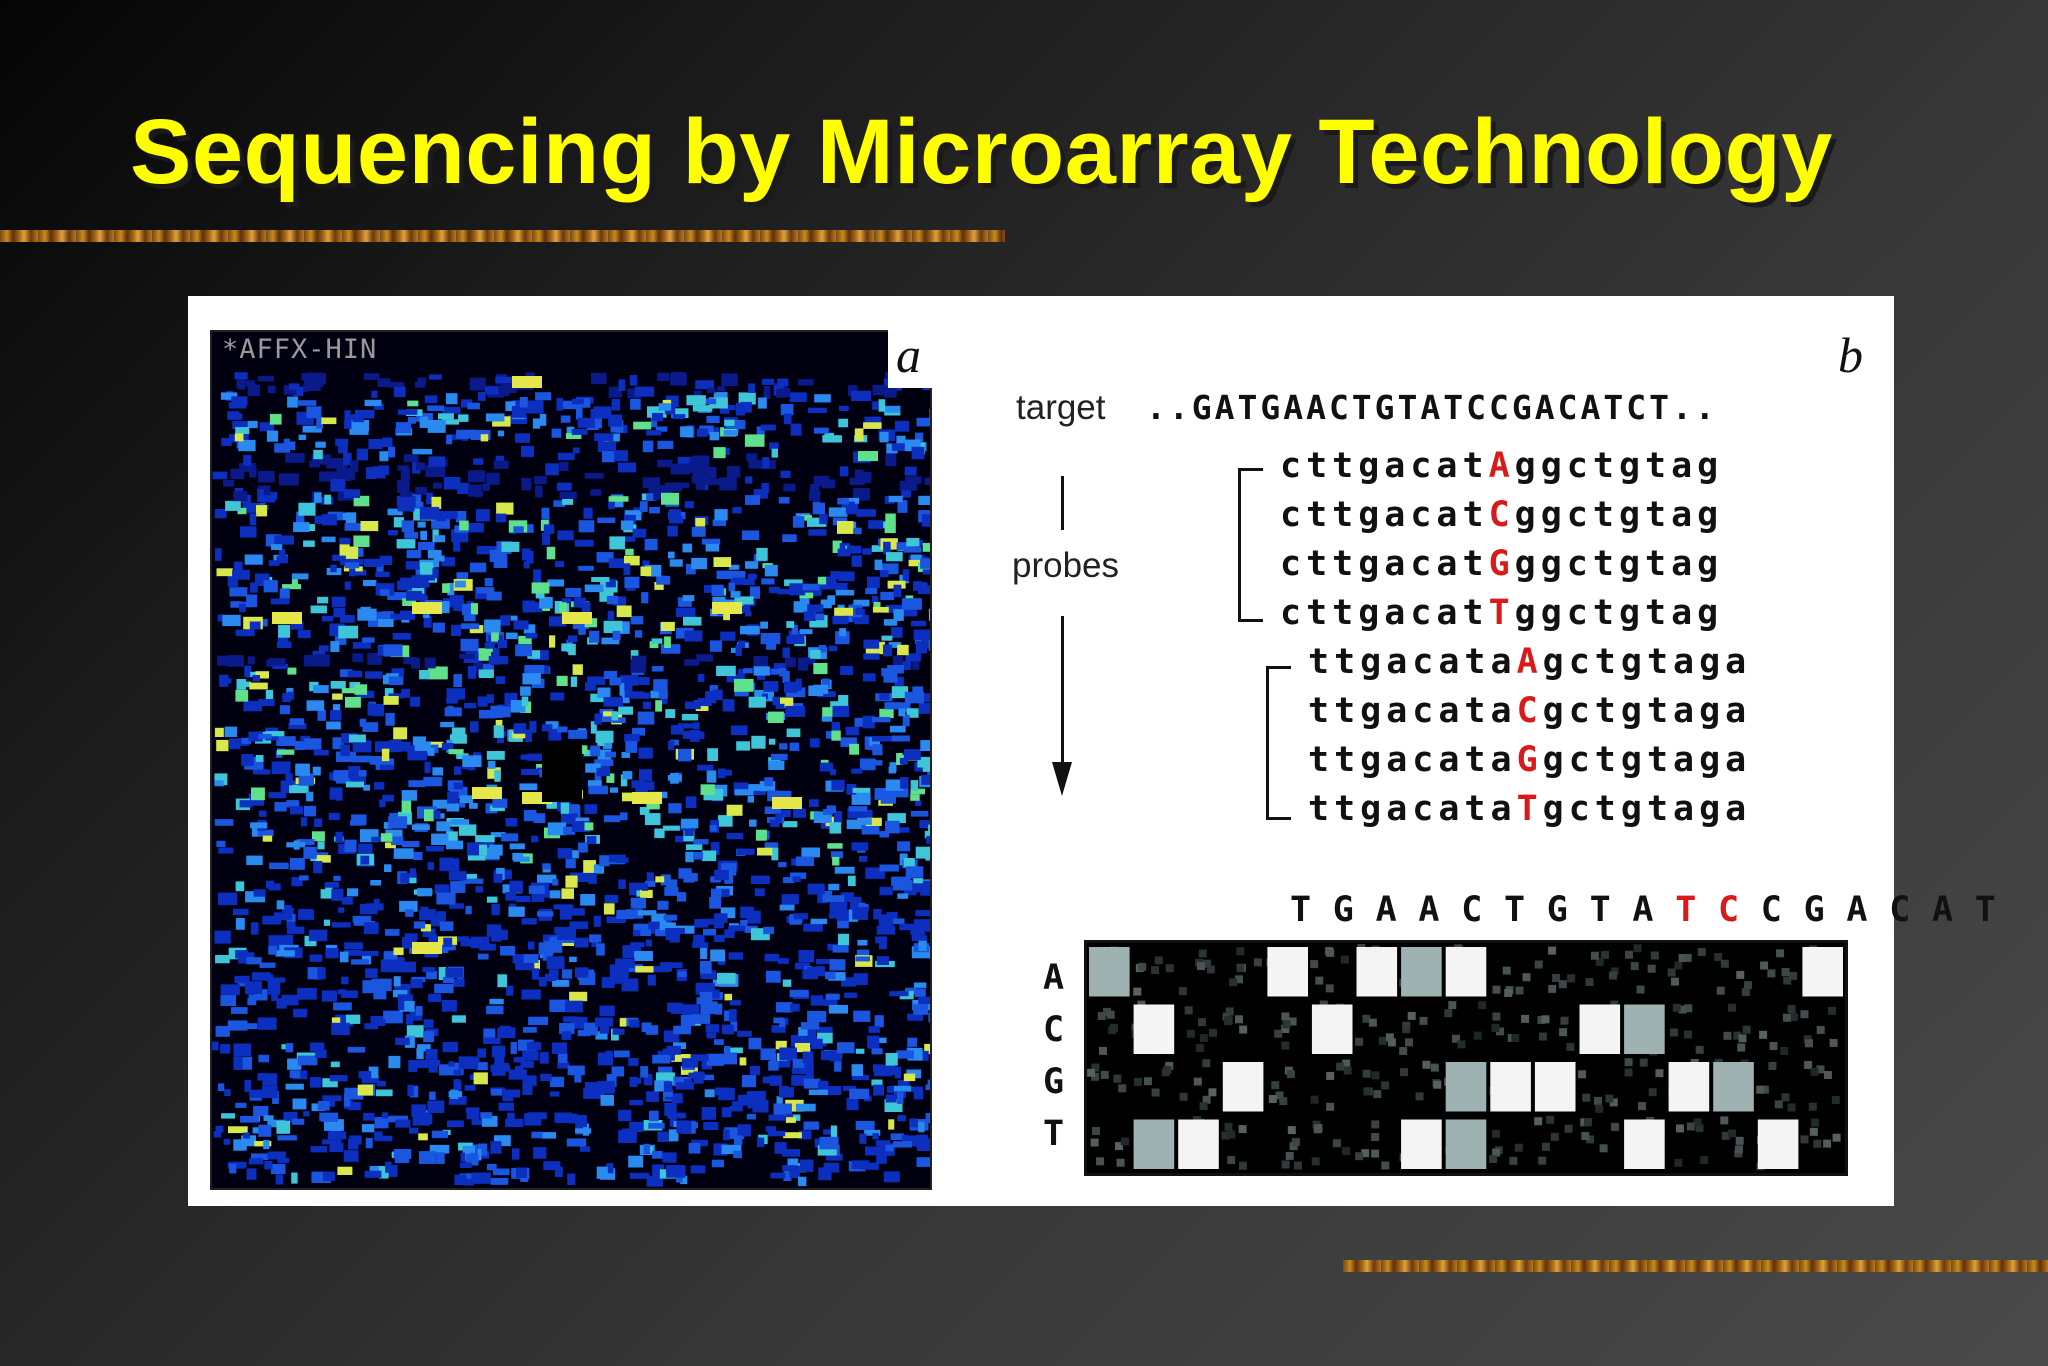  Describe the element at coordinates (1600, 910) in the screenshot. I see `read-base-letter: T` at that location.